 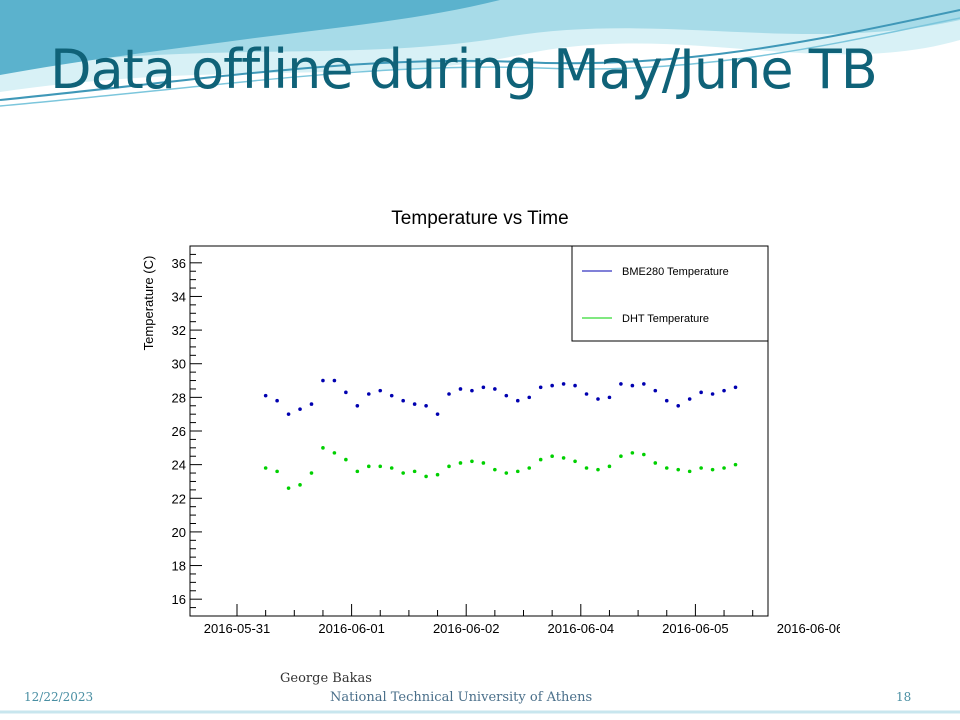 What do you see at coordinates (479, 218) in the screenshot?
I see `chart-title: Temperature vs Time` at bounding box center [479, 218].